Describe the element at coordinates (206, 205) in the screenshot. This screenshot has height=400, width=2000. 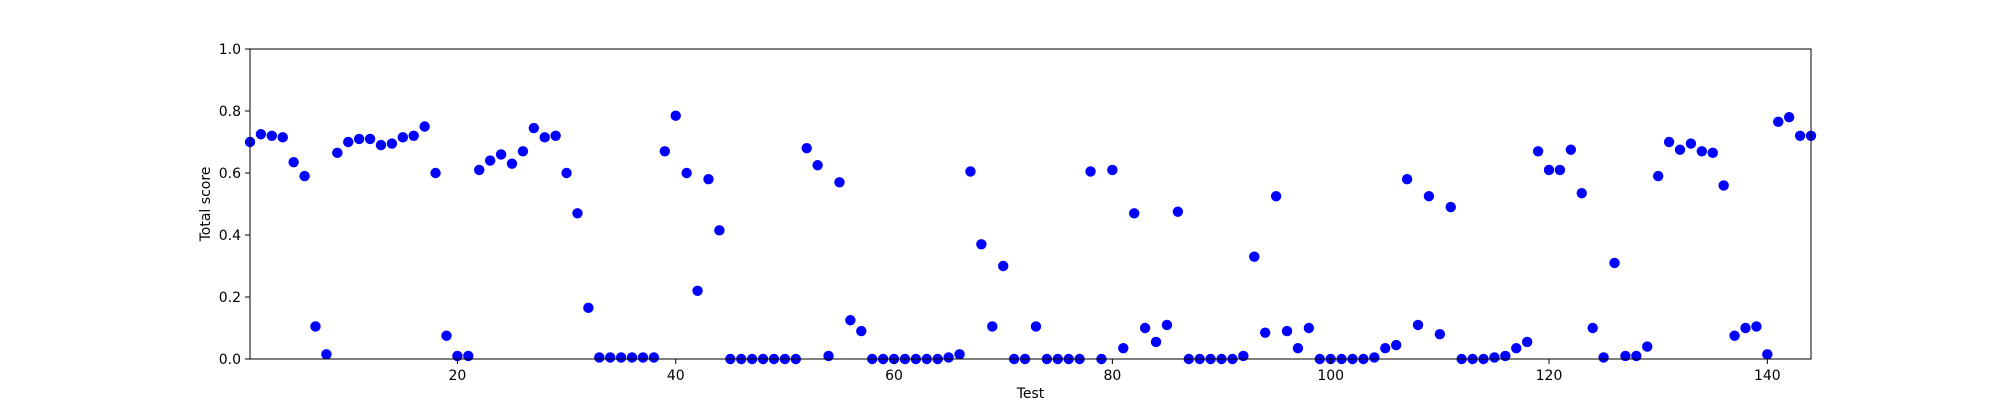
I see `y-axis-title: Total score` at that location.